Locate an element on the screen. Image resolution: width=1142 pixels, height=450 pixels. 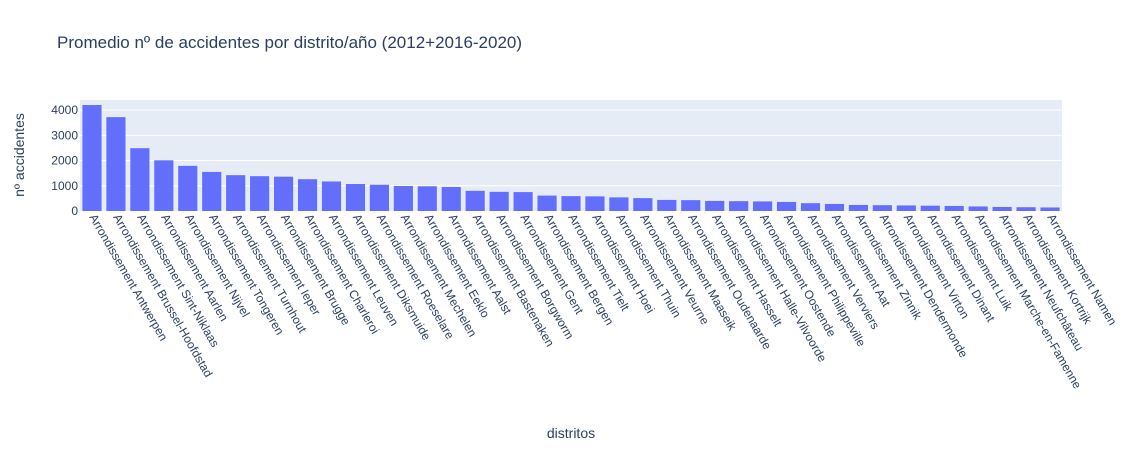
y-axis-title: nº accidentes is located at coordinates (19, 155).